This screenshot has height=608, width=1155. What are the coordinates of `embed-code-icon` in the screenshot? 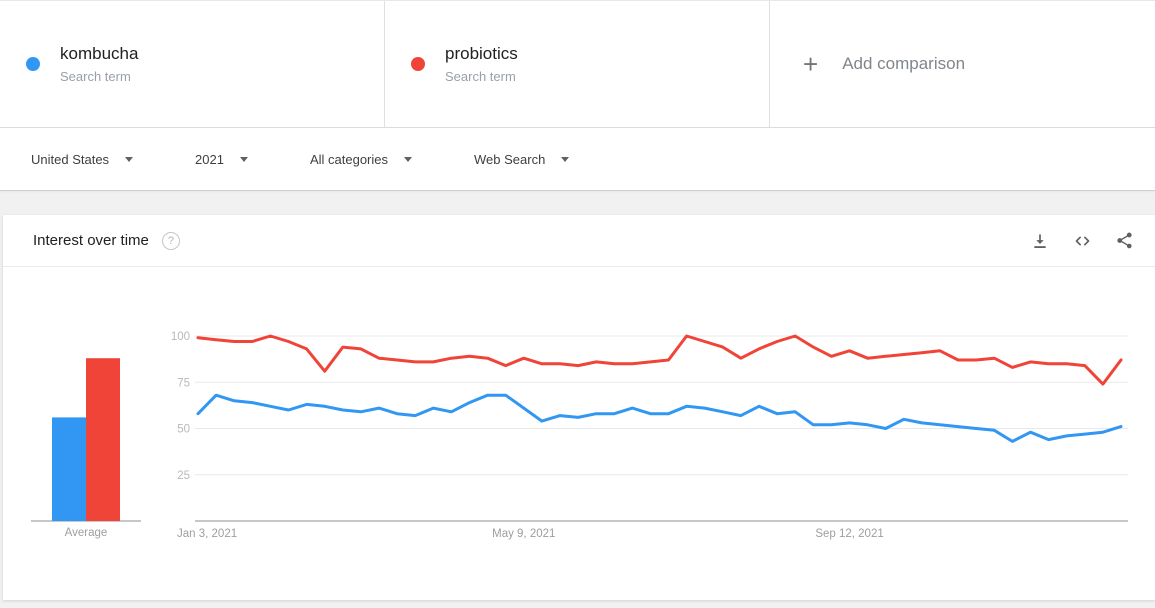 It's located at (1082, 240).